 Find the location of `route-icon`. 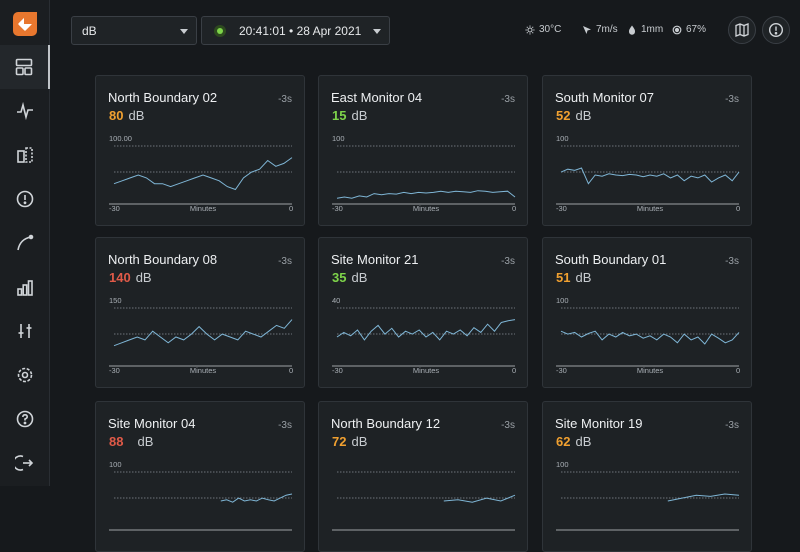

route-icon is located at coordinates (25, 242).